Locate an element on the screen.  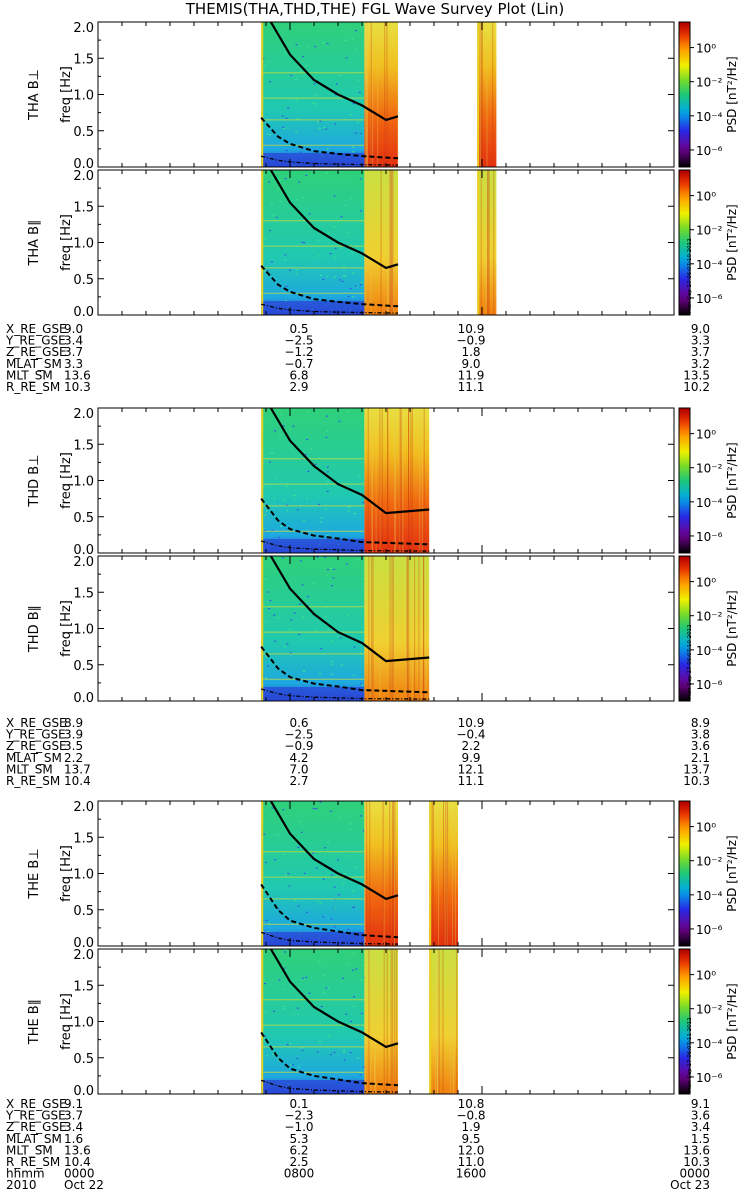
ephemeris-value: 2.1 is located at coordinates (700, 758).